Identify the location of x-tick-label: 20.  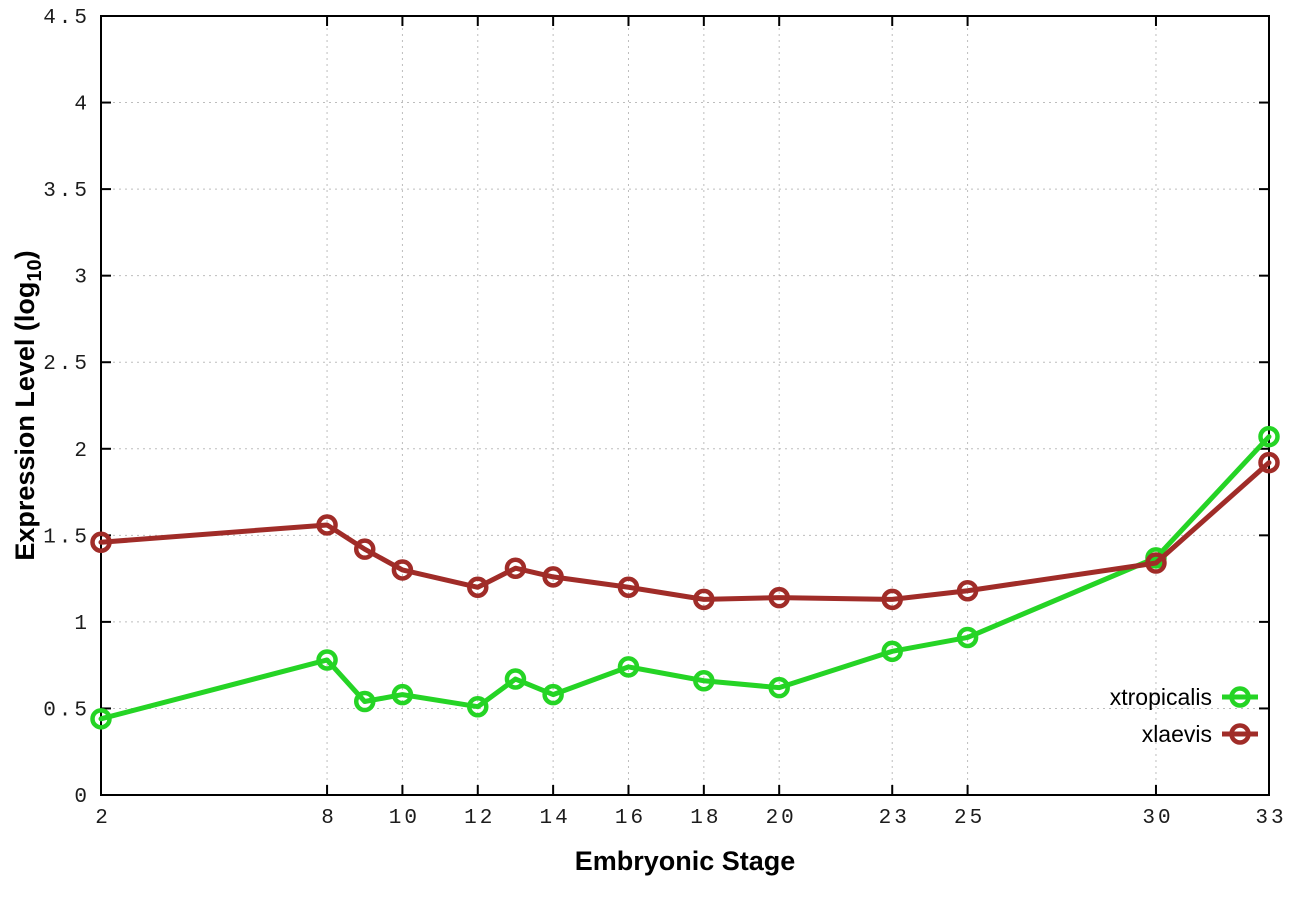
(781, 818).